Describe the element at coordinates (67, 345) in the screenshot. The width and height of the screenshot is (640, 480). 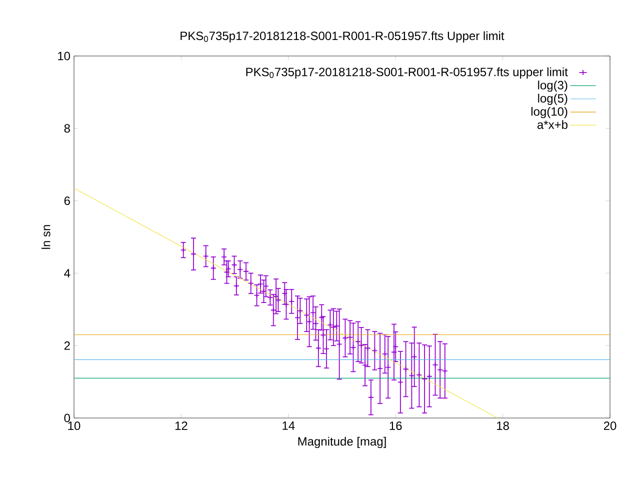
I see `y-tick-label: 2` at that location.